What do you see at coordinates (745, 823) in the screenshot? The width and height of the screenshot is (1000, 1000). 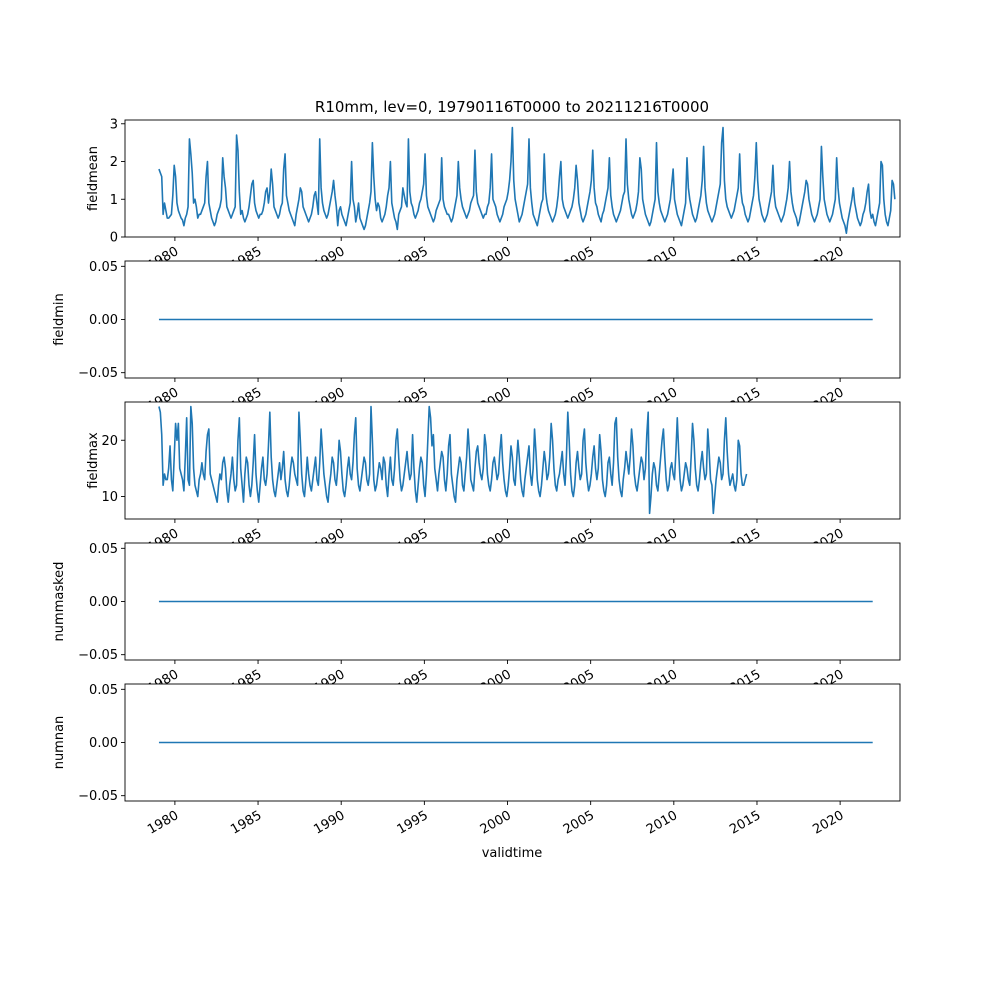 I see `x-tick-label: 2015` at bounding box center [745, 823].